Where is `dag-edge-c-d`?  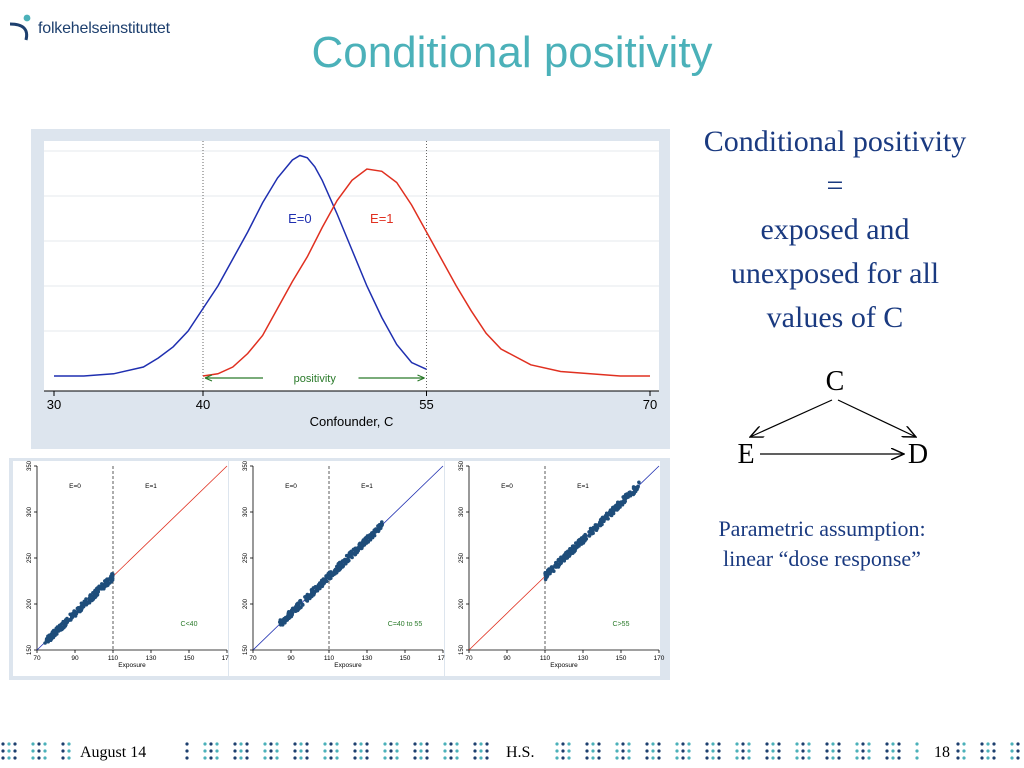
dag-edge-c-d is located at coordinates (876, 418).